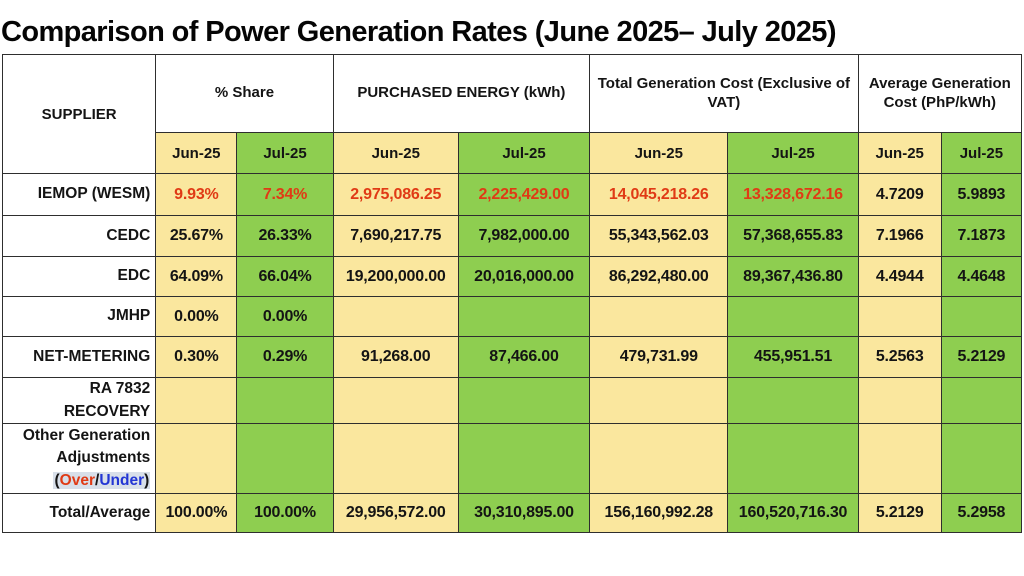 This screenshot has width=1024, height=576. I want to click on value-cell: 55,343,562.03, so click(659, 236).